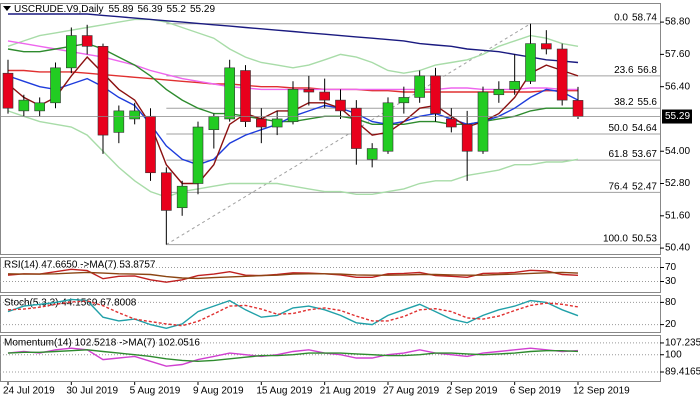  What do you see at coordinates (644, 17) in the screenshot?
I see `fib-price: 58.74` at bounding box center [644, 17].